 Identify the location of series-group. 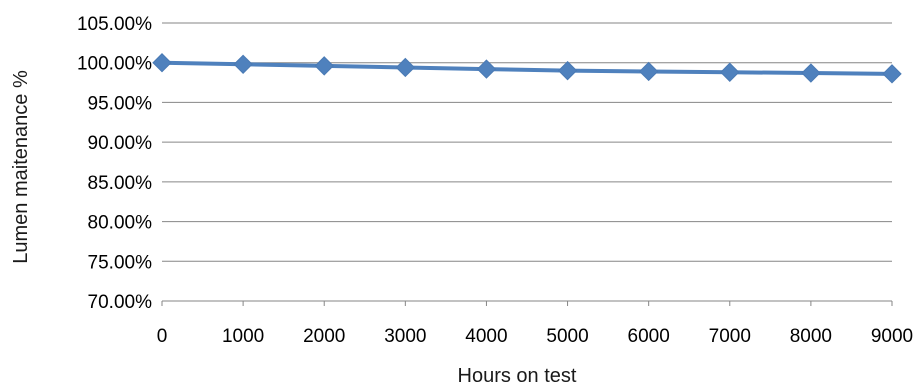
(527, 68).